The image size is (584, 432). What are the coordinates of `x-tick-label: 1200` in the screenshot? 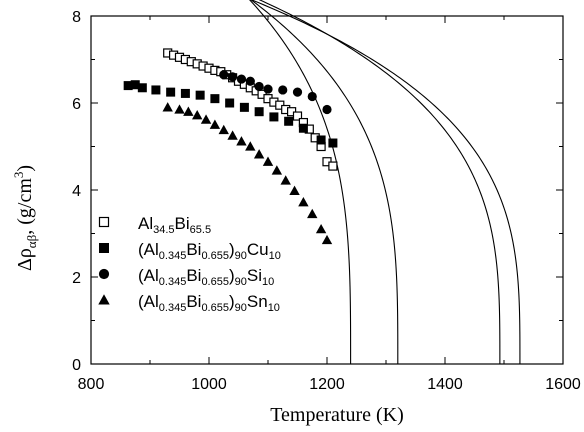 It's located at (327, 384).